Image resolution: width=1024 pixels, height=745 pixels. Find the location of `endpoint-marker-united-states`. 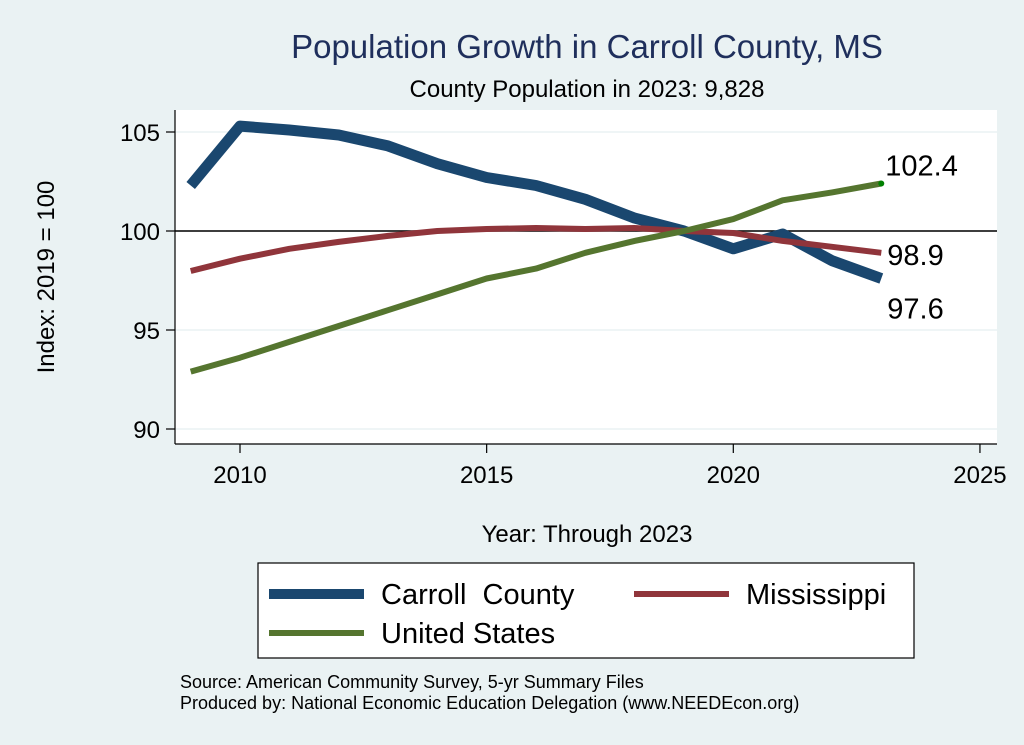

endpoint-marker-united-states is located at coordinates (881, 183).